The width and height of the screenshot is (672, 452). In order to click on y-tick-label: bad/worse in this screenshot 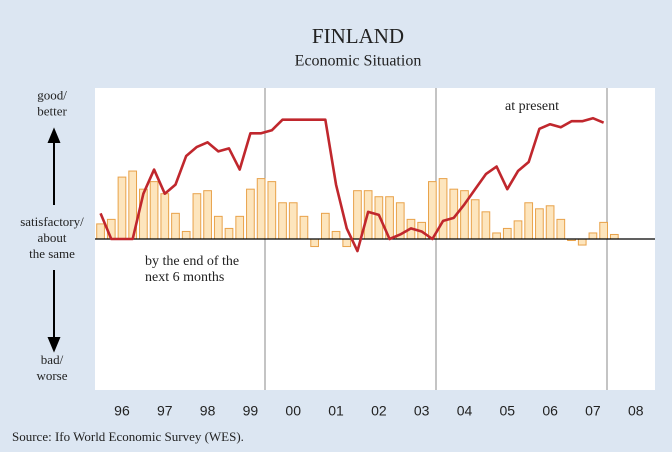, I will do `click(51, 367)`.